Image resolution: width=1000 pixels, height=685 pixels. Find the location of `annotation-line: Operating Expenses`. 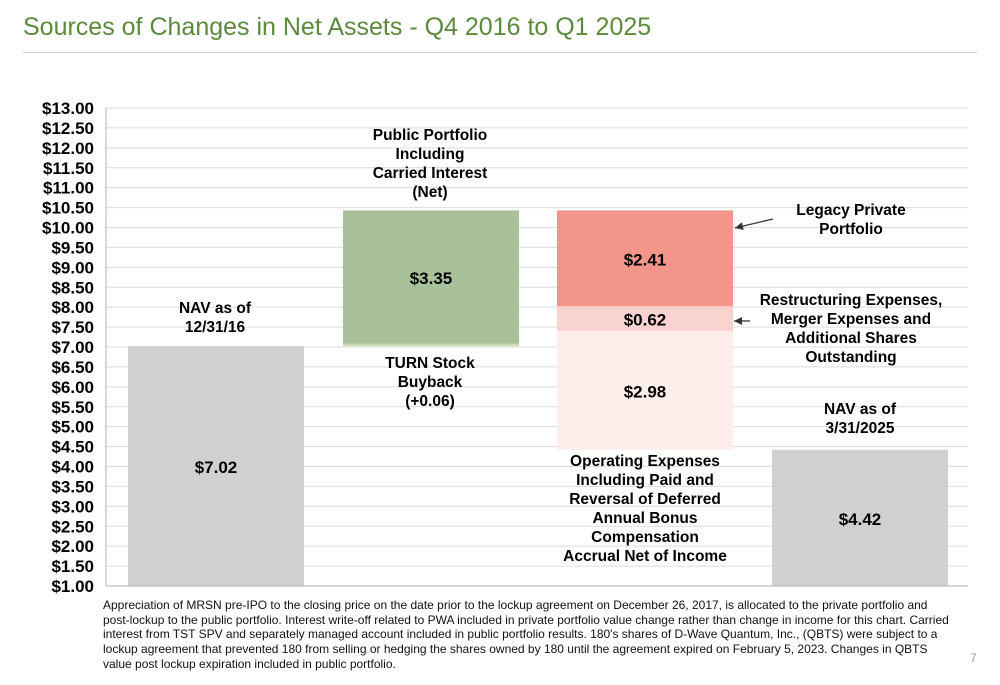

annotation-line: Operating Expenses is located at coordinates (645, 461).